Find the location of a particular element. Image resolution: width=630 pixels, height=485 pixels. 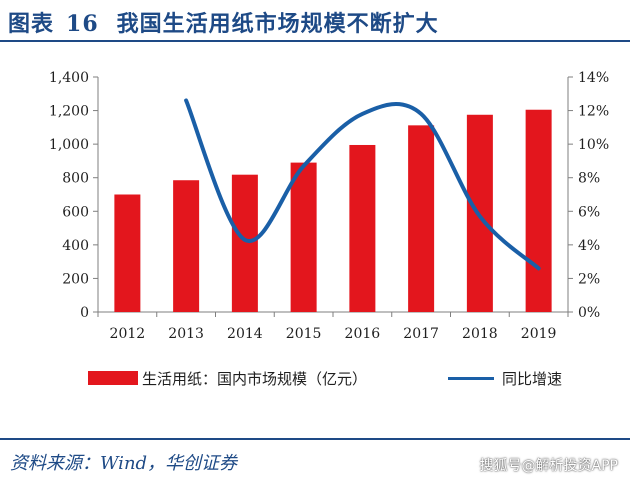

figure-number: 16 is located at coordinates (82, 24).